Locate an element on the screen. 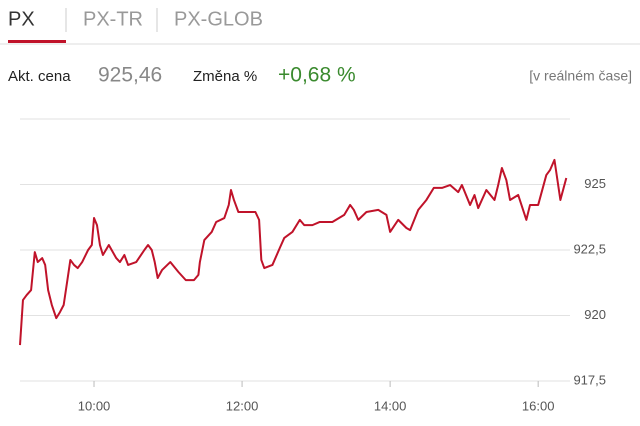 The image size is (640, 426). x-tick-label: 16:00 is located at coordinates (538, 405).